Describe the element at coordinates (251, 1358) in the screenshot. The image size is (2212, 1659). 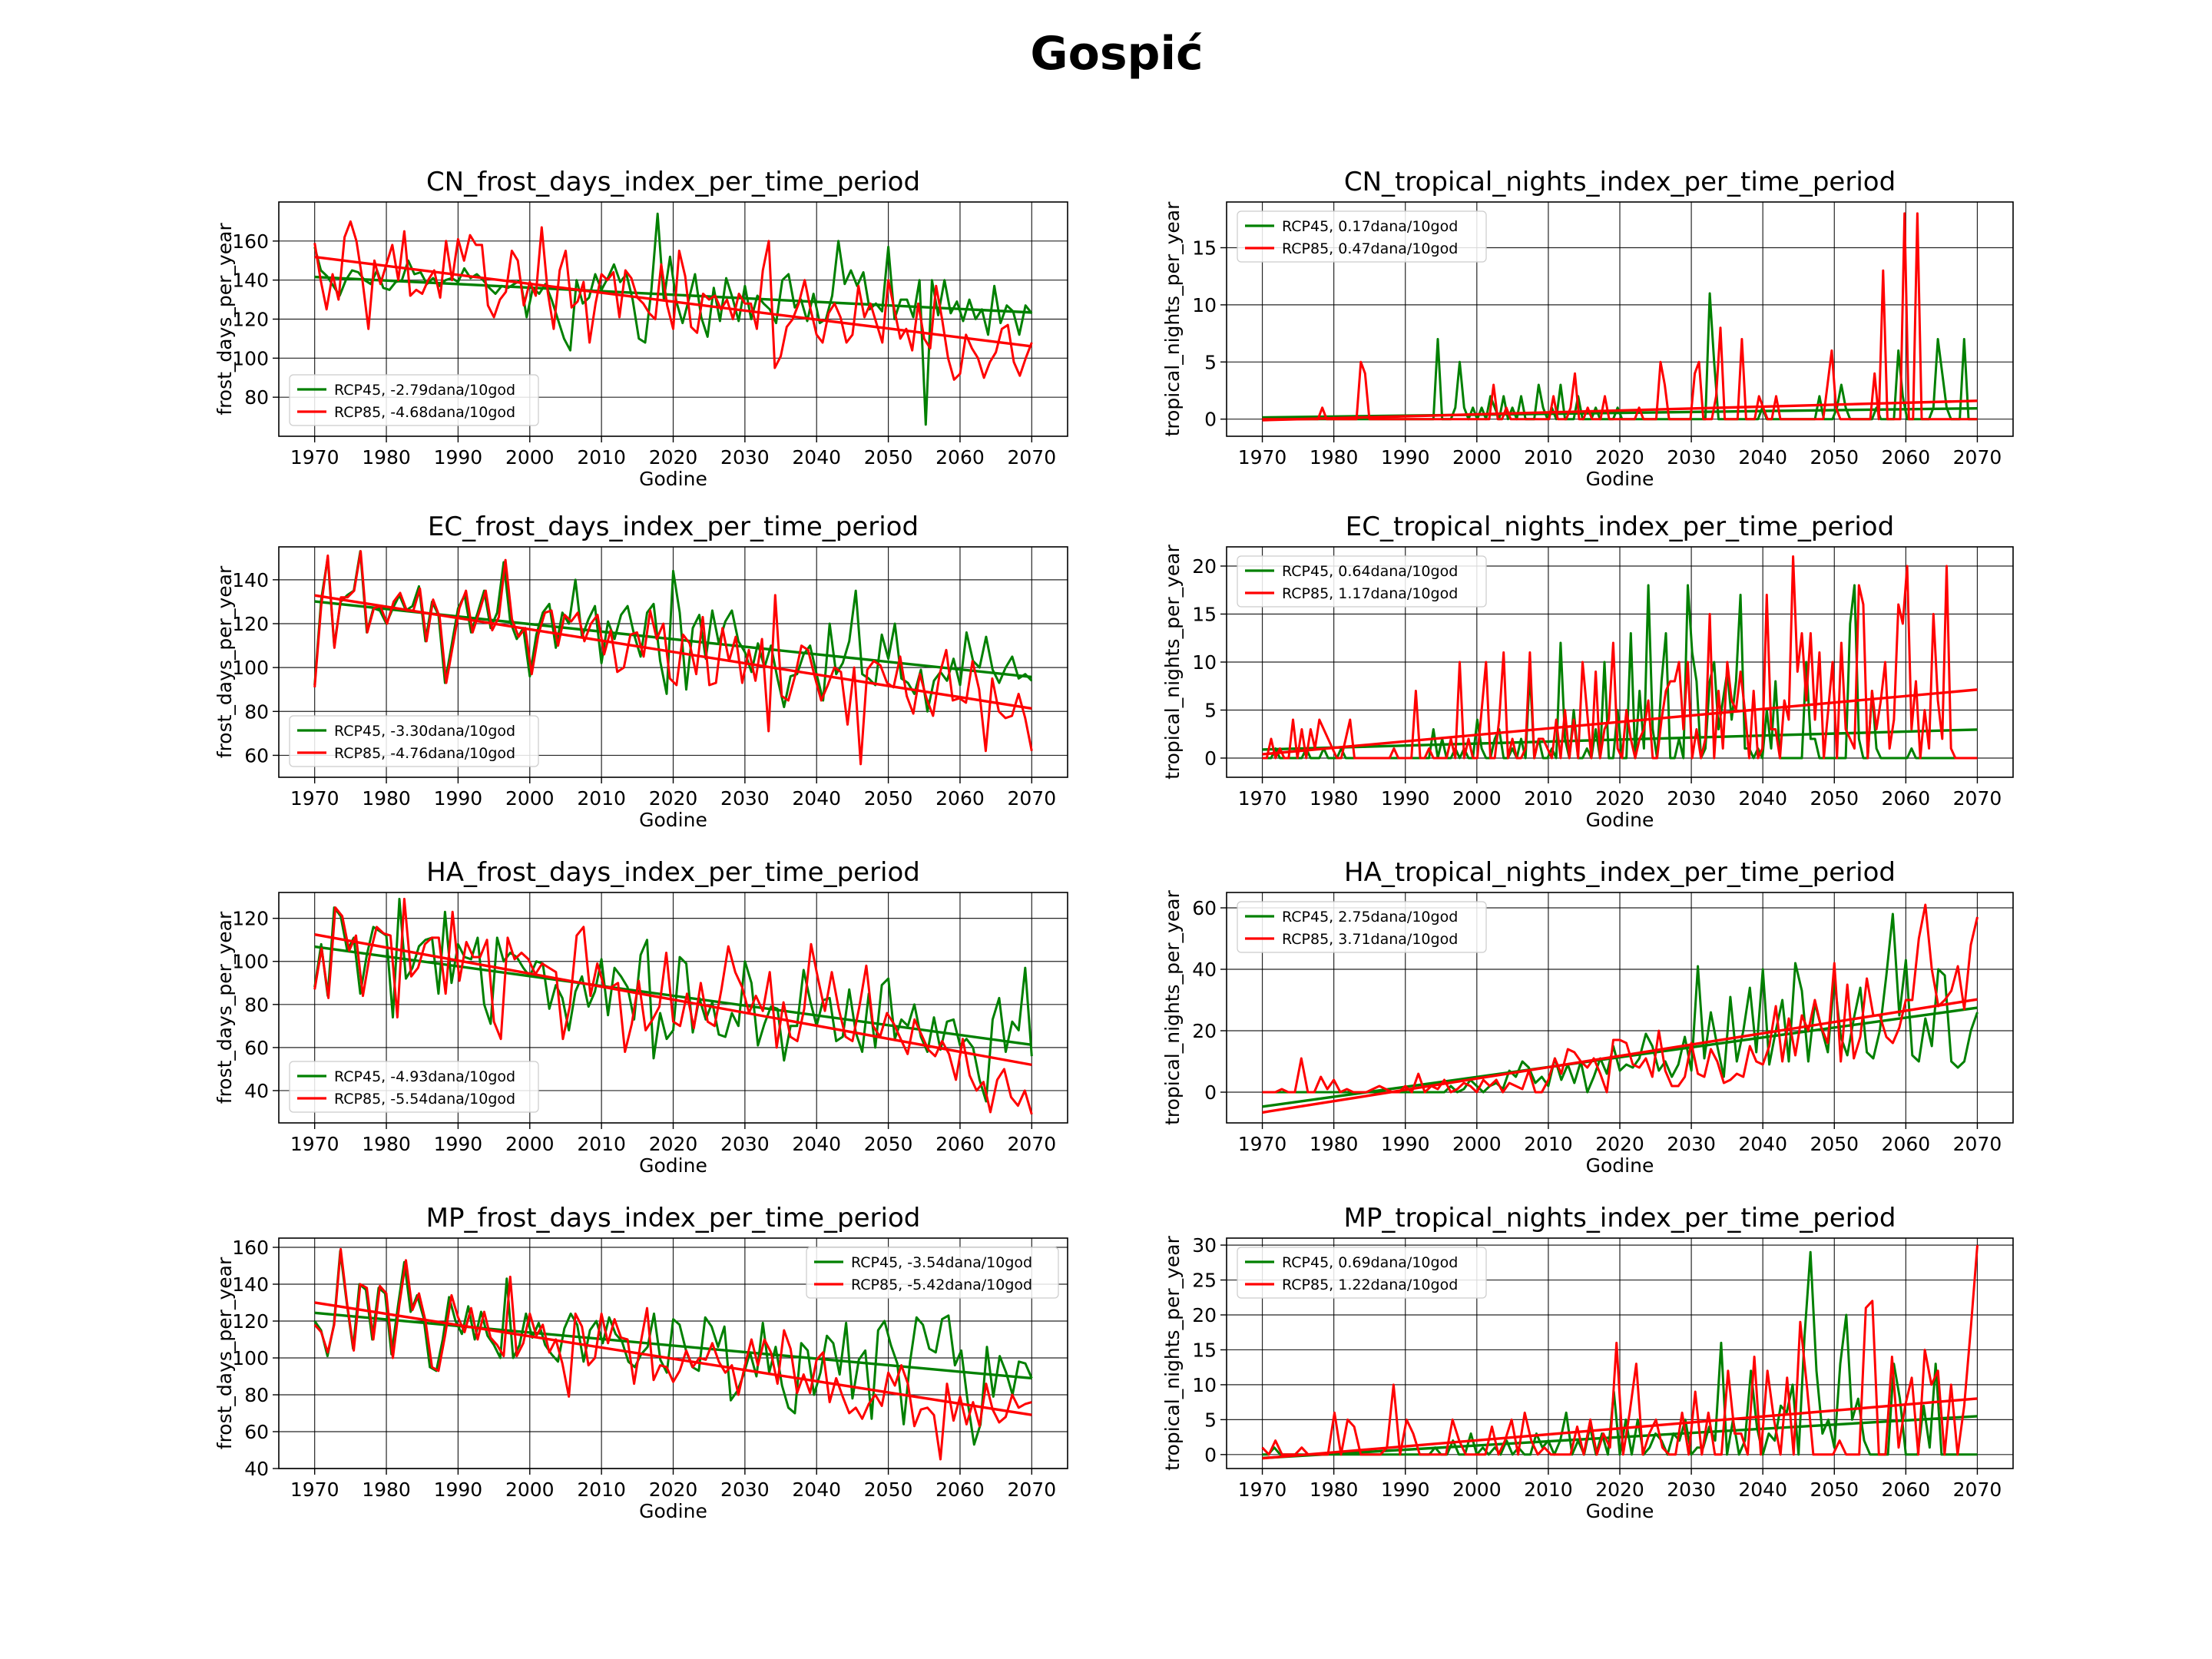
I see `chart-6-ytick-label-3: 100` at that location.